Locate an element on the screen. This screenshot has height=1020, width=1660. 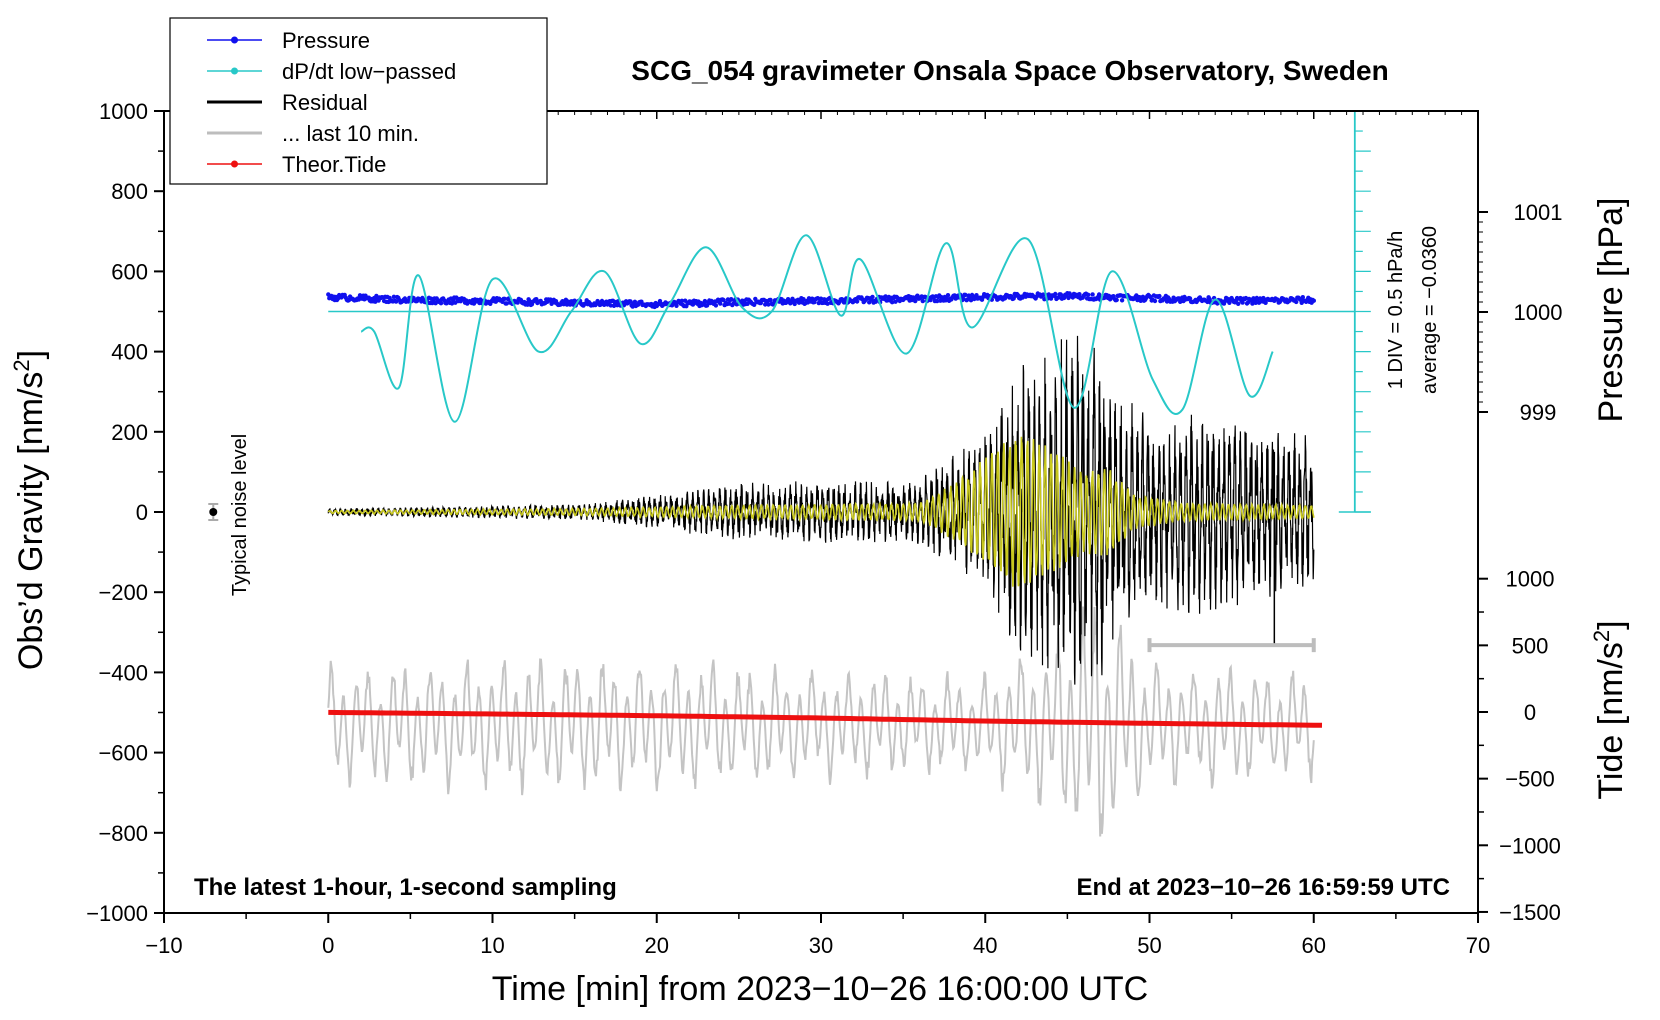
legend-label: ... last 10 min. is located at coordinates (350, 133).